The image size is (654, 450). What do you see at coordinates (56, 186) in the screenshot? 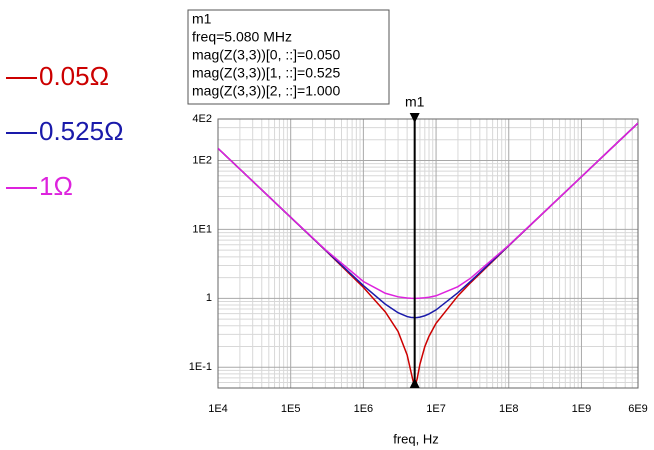
I see `legend-label: 1Ω` at bounding box center [56, 186].